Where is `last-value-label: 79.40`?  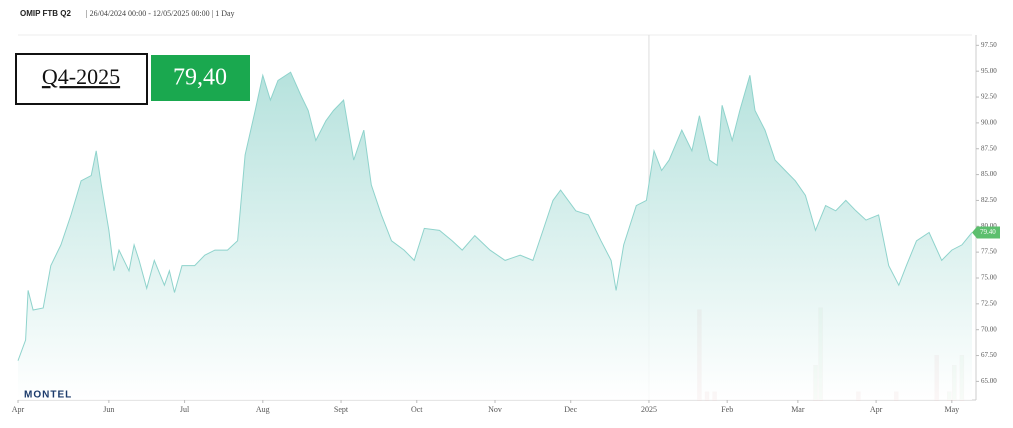
last-value-label: 79.40 is located at coordinates (988, 232).